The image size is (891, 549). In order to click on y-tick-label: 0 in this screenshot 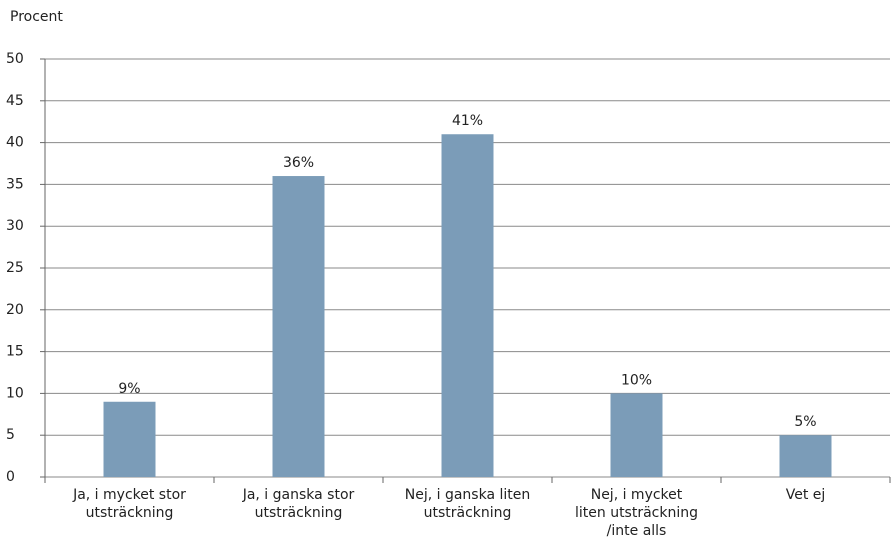, I will do `click(10, 477)`.